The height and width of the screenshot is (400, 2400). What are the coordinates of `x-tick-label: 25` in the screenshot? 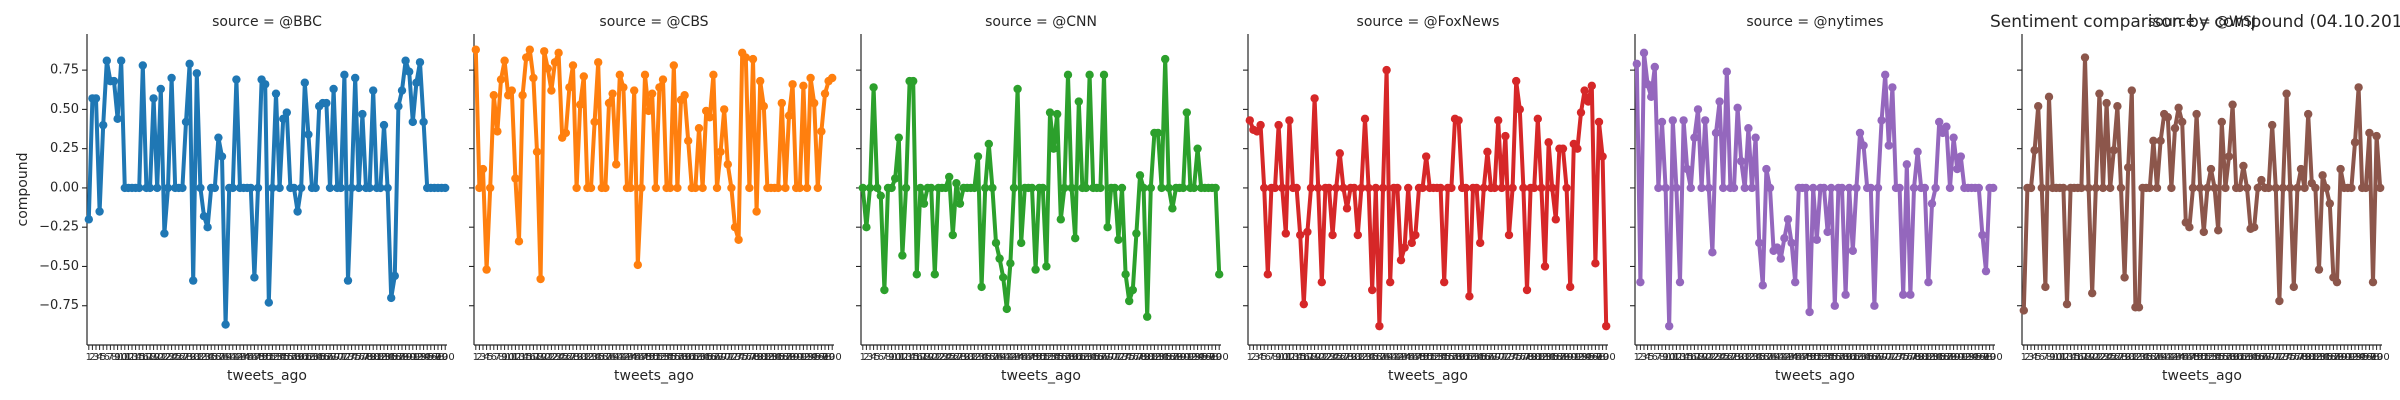 It's located at (1723, 357).